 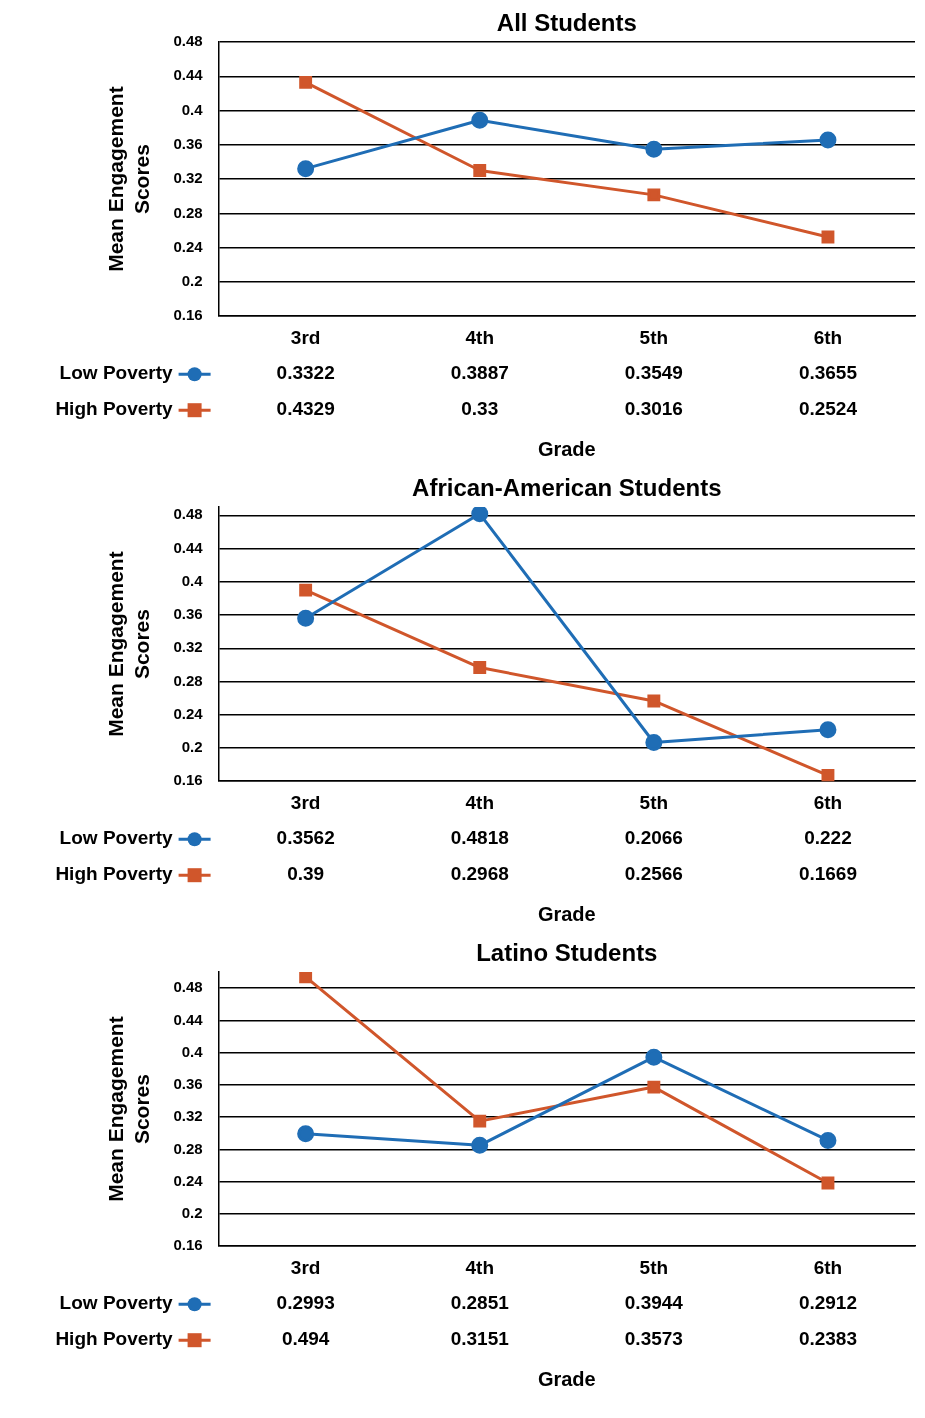 I want to click on data-label: 0.3944, so click(x=654, y=1303).